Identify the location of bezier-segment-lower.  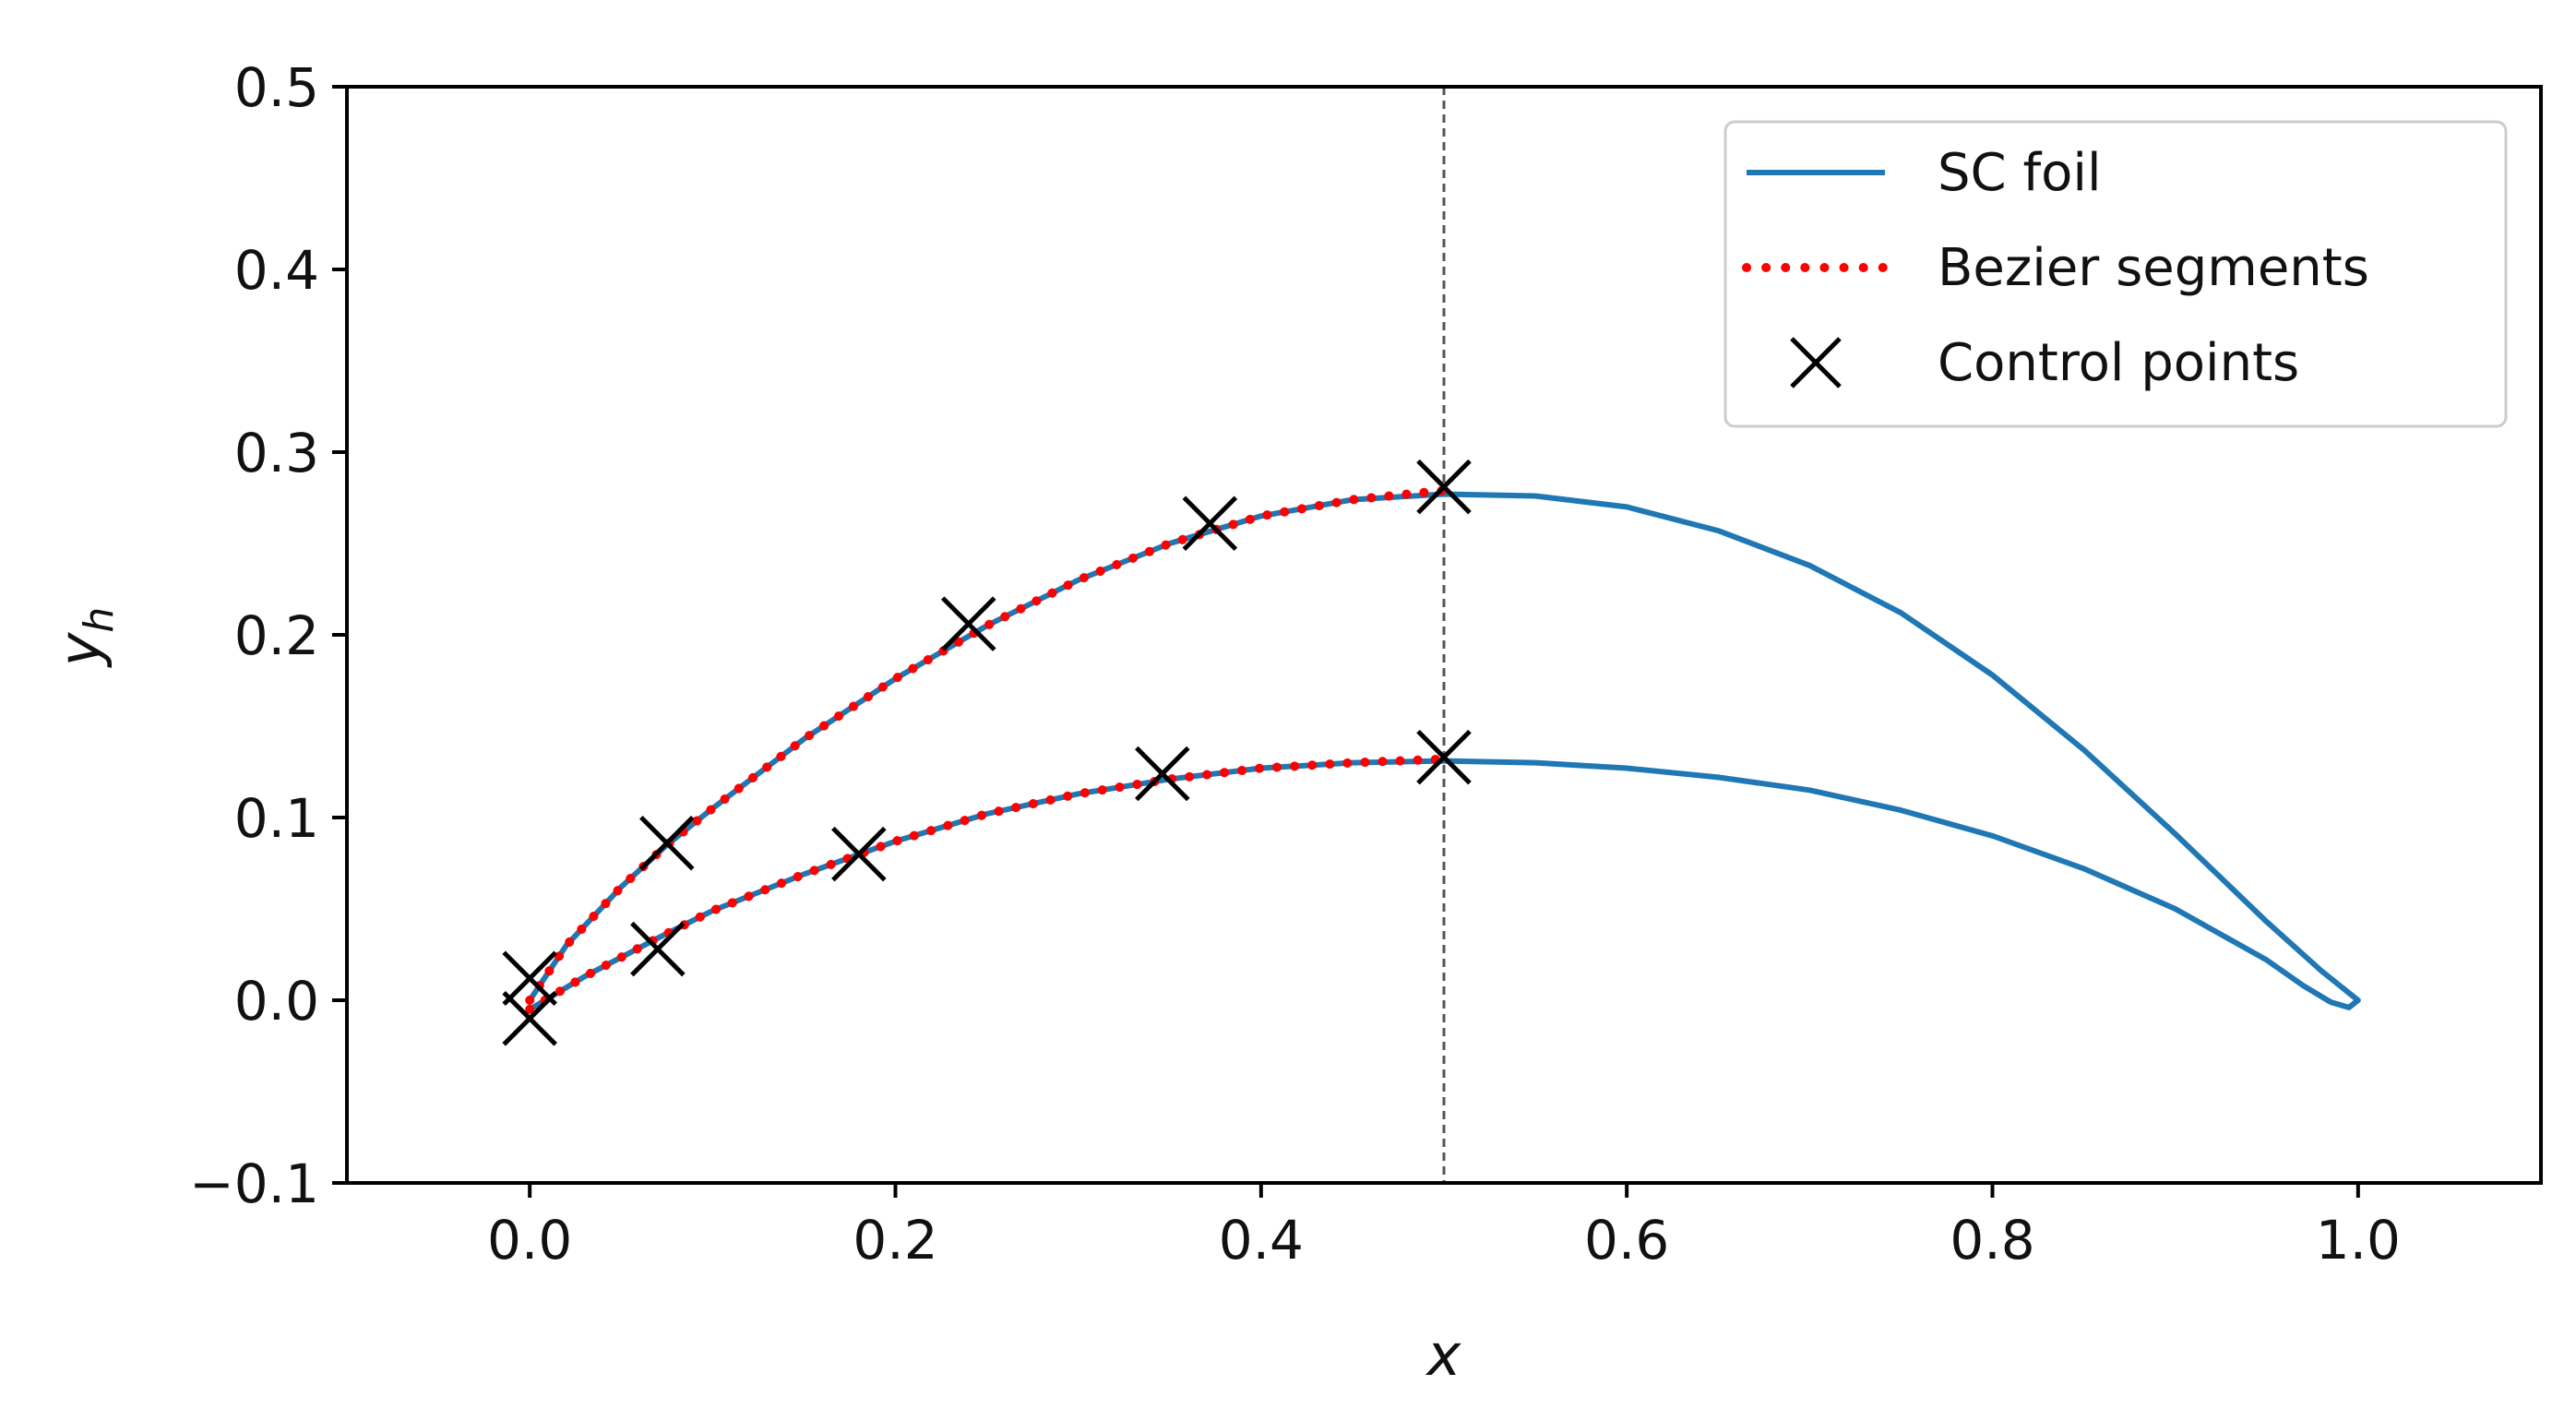
(987, 884).